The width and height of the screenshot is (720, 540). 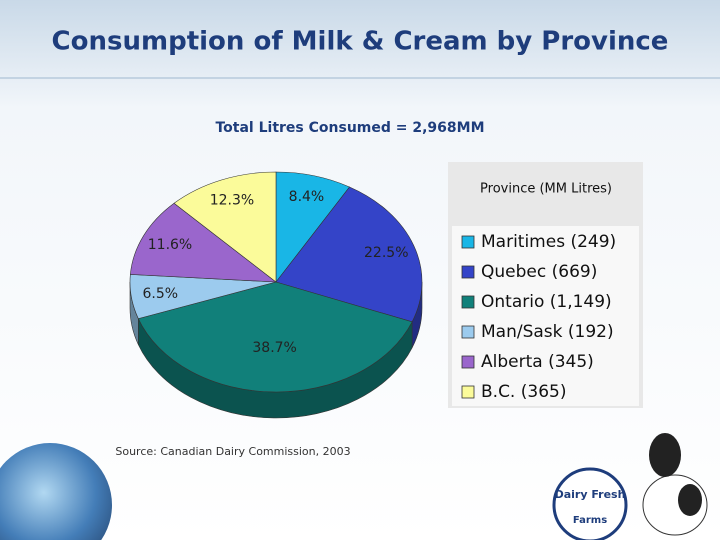 What do you see at coordinates (56, 491) in the screenshot?
I see `globe-decoration` at bounding box center [56, 491].